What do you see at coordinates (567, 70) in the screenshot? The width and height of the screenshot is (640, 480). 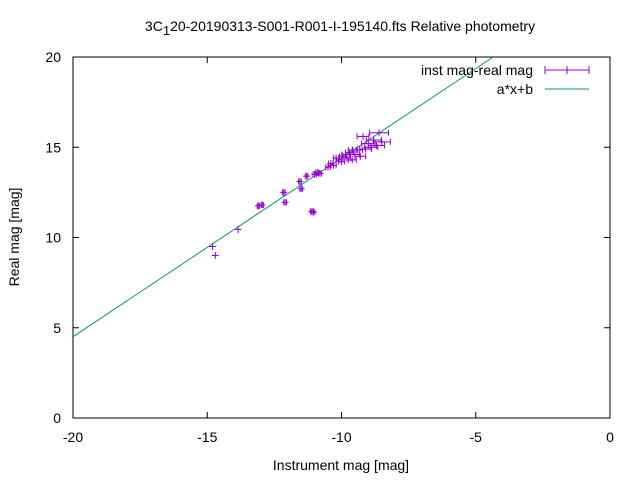 I see `legend-key-inst-mag` at bounding box center [567, 70].